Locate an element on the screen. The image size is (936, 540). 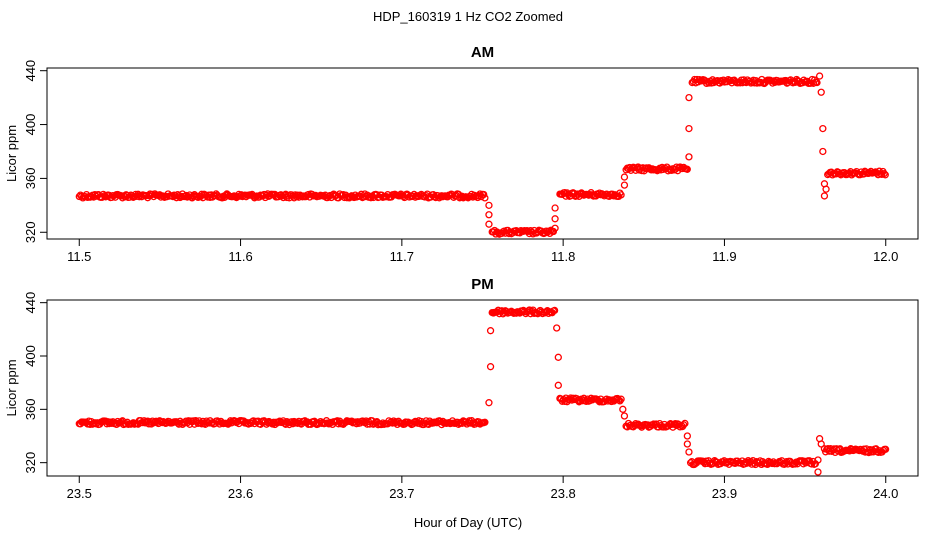
x-axis-label: Hour of Day (UTC) is located at coordinates (468, 522).